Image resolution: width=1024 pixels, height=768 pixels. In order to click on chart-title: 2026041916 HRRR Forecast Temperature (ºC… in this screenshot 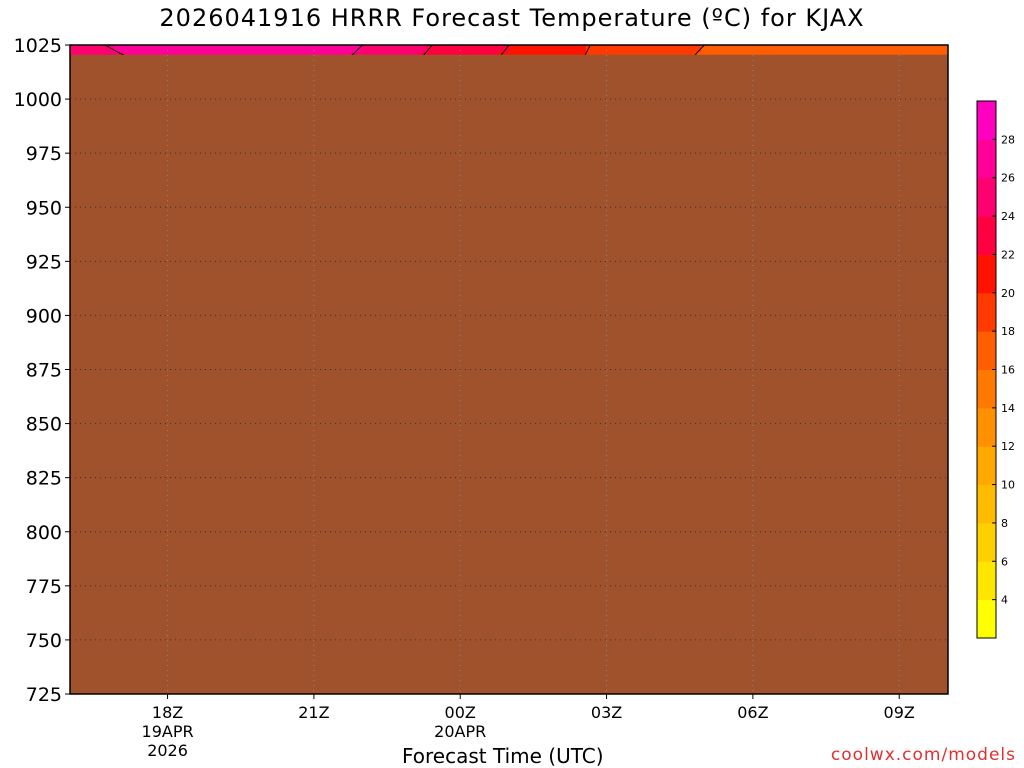, I will do `click(512, 18)`.